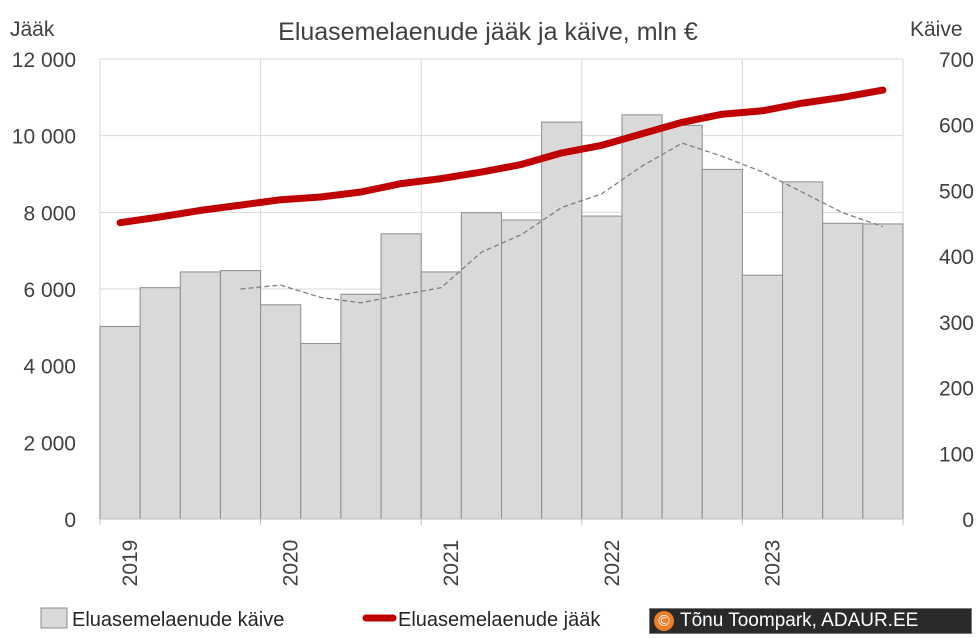  Describe the element at coordinates (956, 60) in the screenshot. I see `right-axis-tick-label: 700` at that location.